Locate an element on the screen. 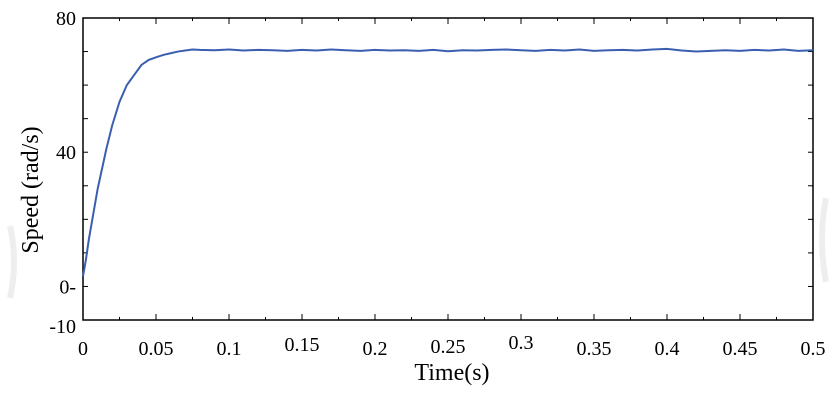 The width and height of the screenshot is (834, 393). x-tick-label: 0.3 is located at coordinates (521, 343).